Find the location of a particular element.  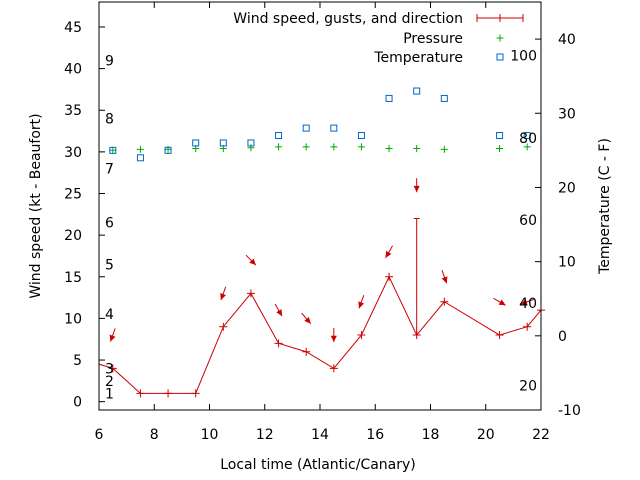

y2-tick-label: 40 is located at coordinates (567, 40).